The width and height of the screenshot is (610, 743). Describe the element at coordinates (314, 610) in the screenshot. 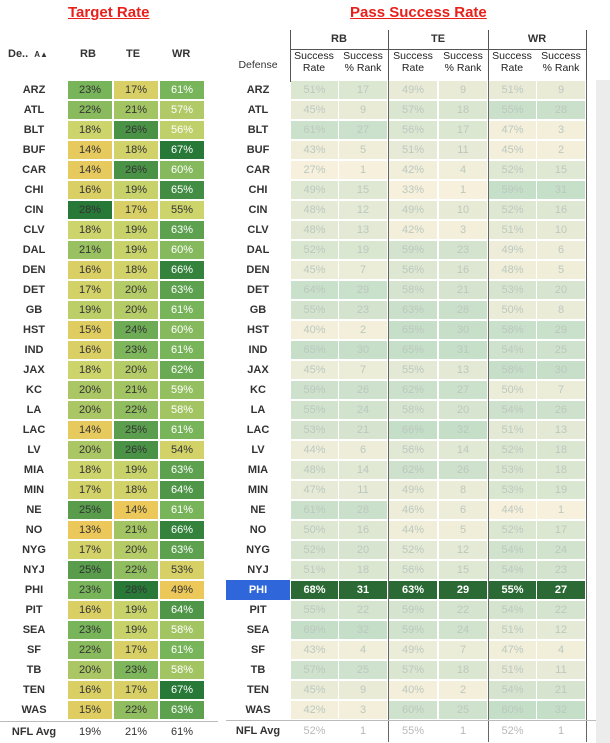

I see `success-rate-cell: 55%` at that location.